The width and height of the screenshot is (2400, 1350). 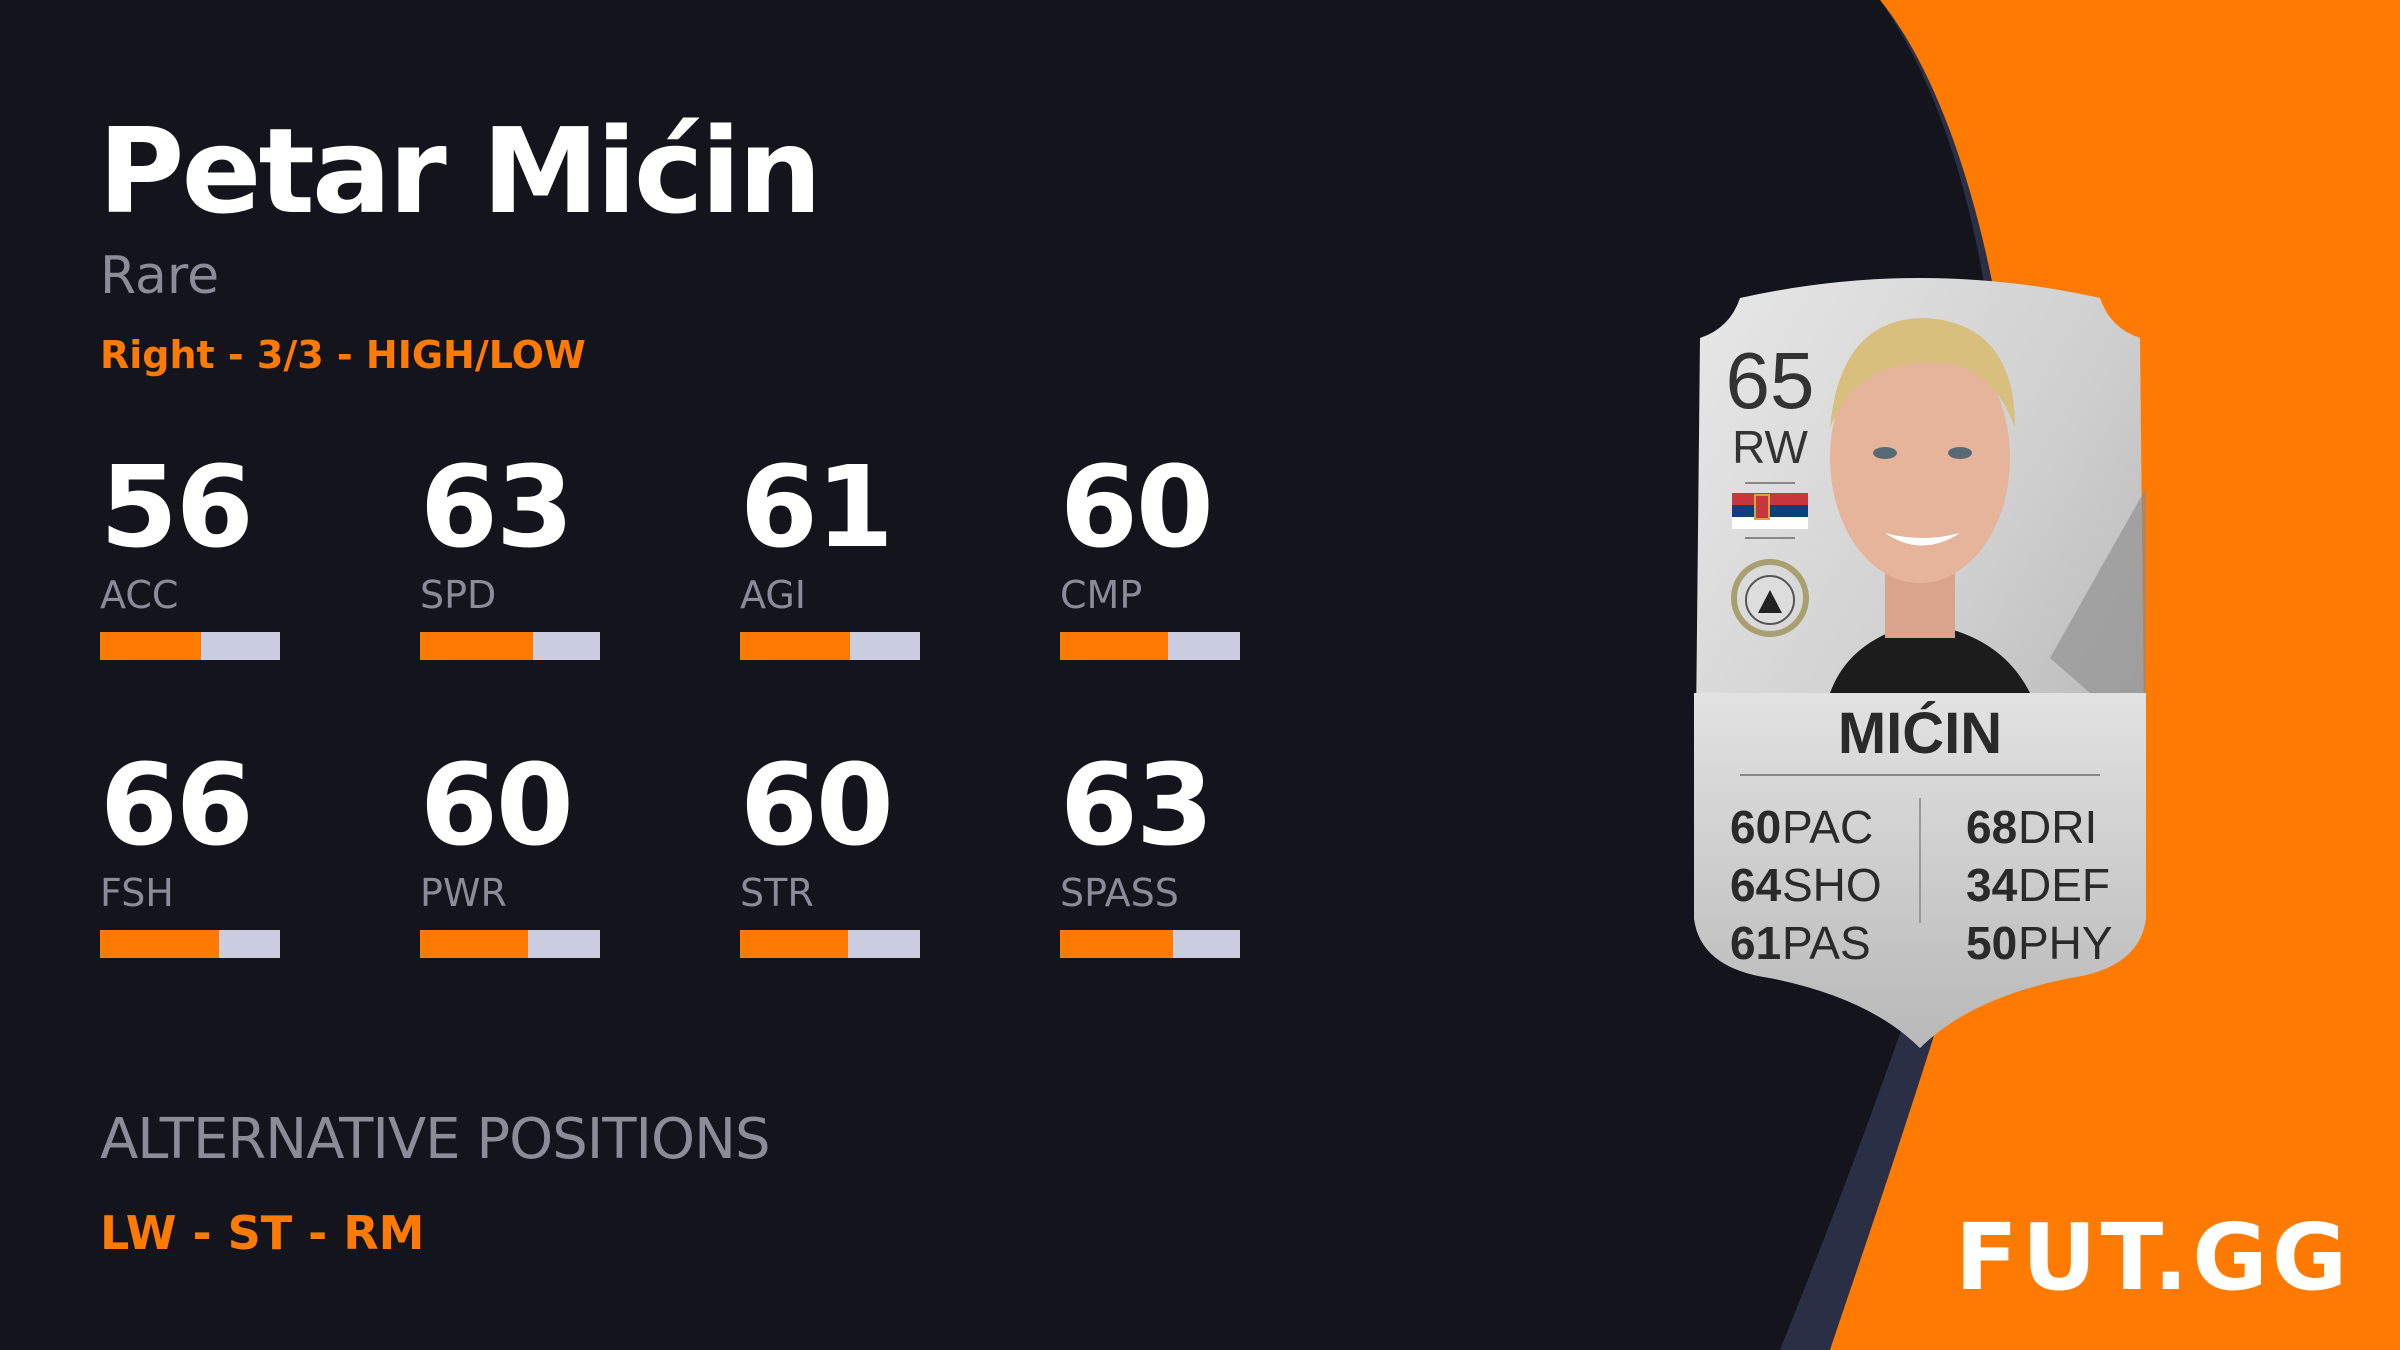 I want to click on stat-label: SPASS, so click(x=1119, y=893).